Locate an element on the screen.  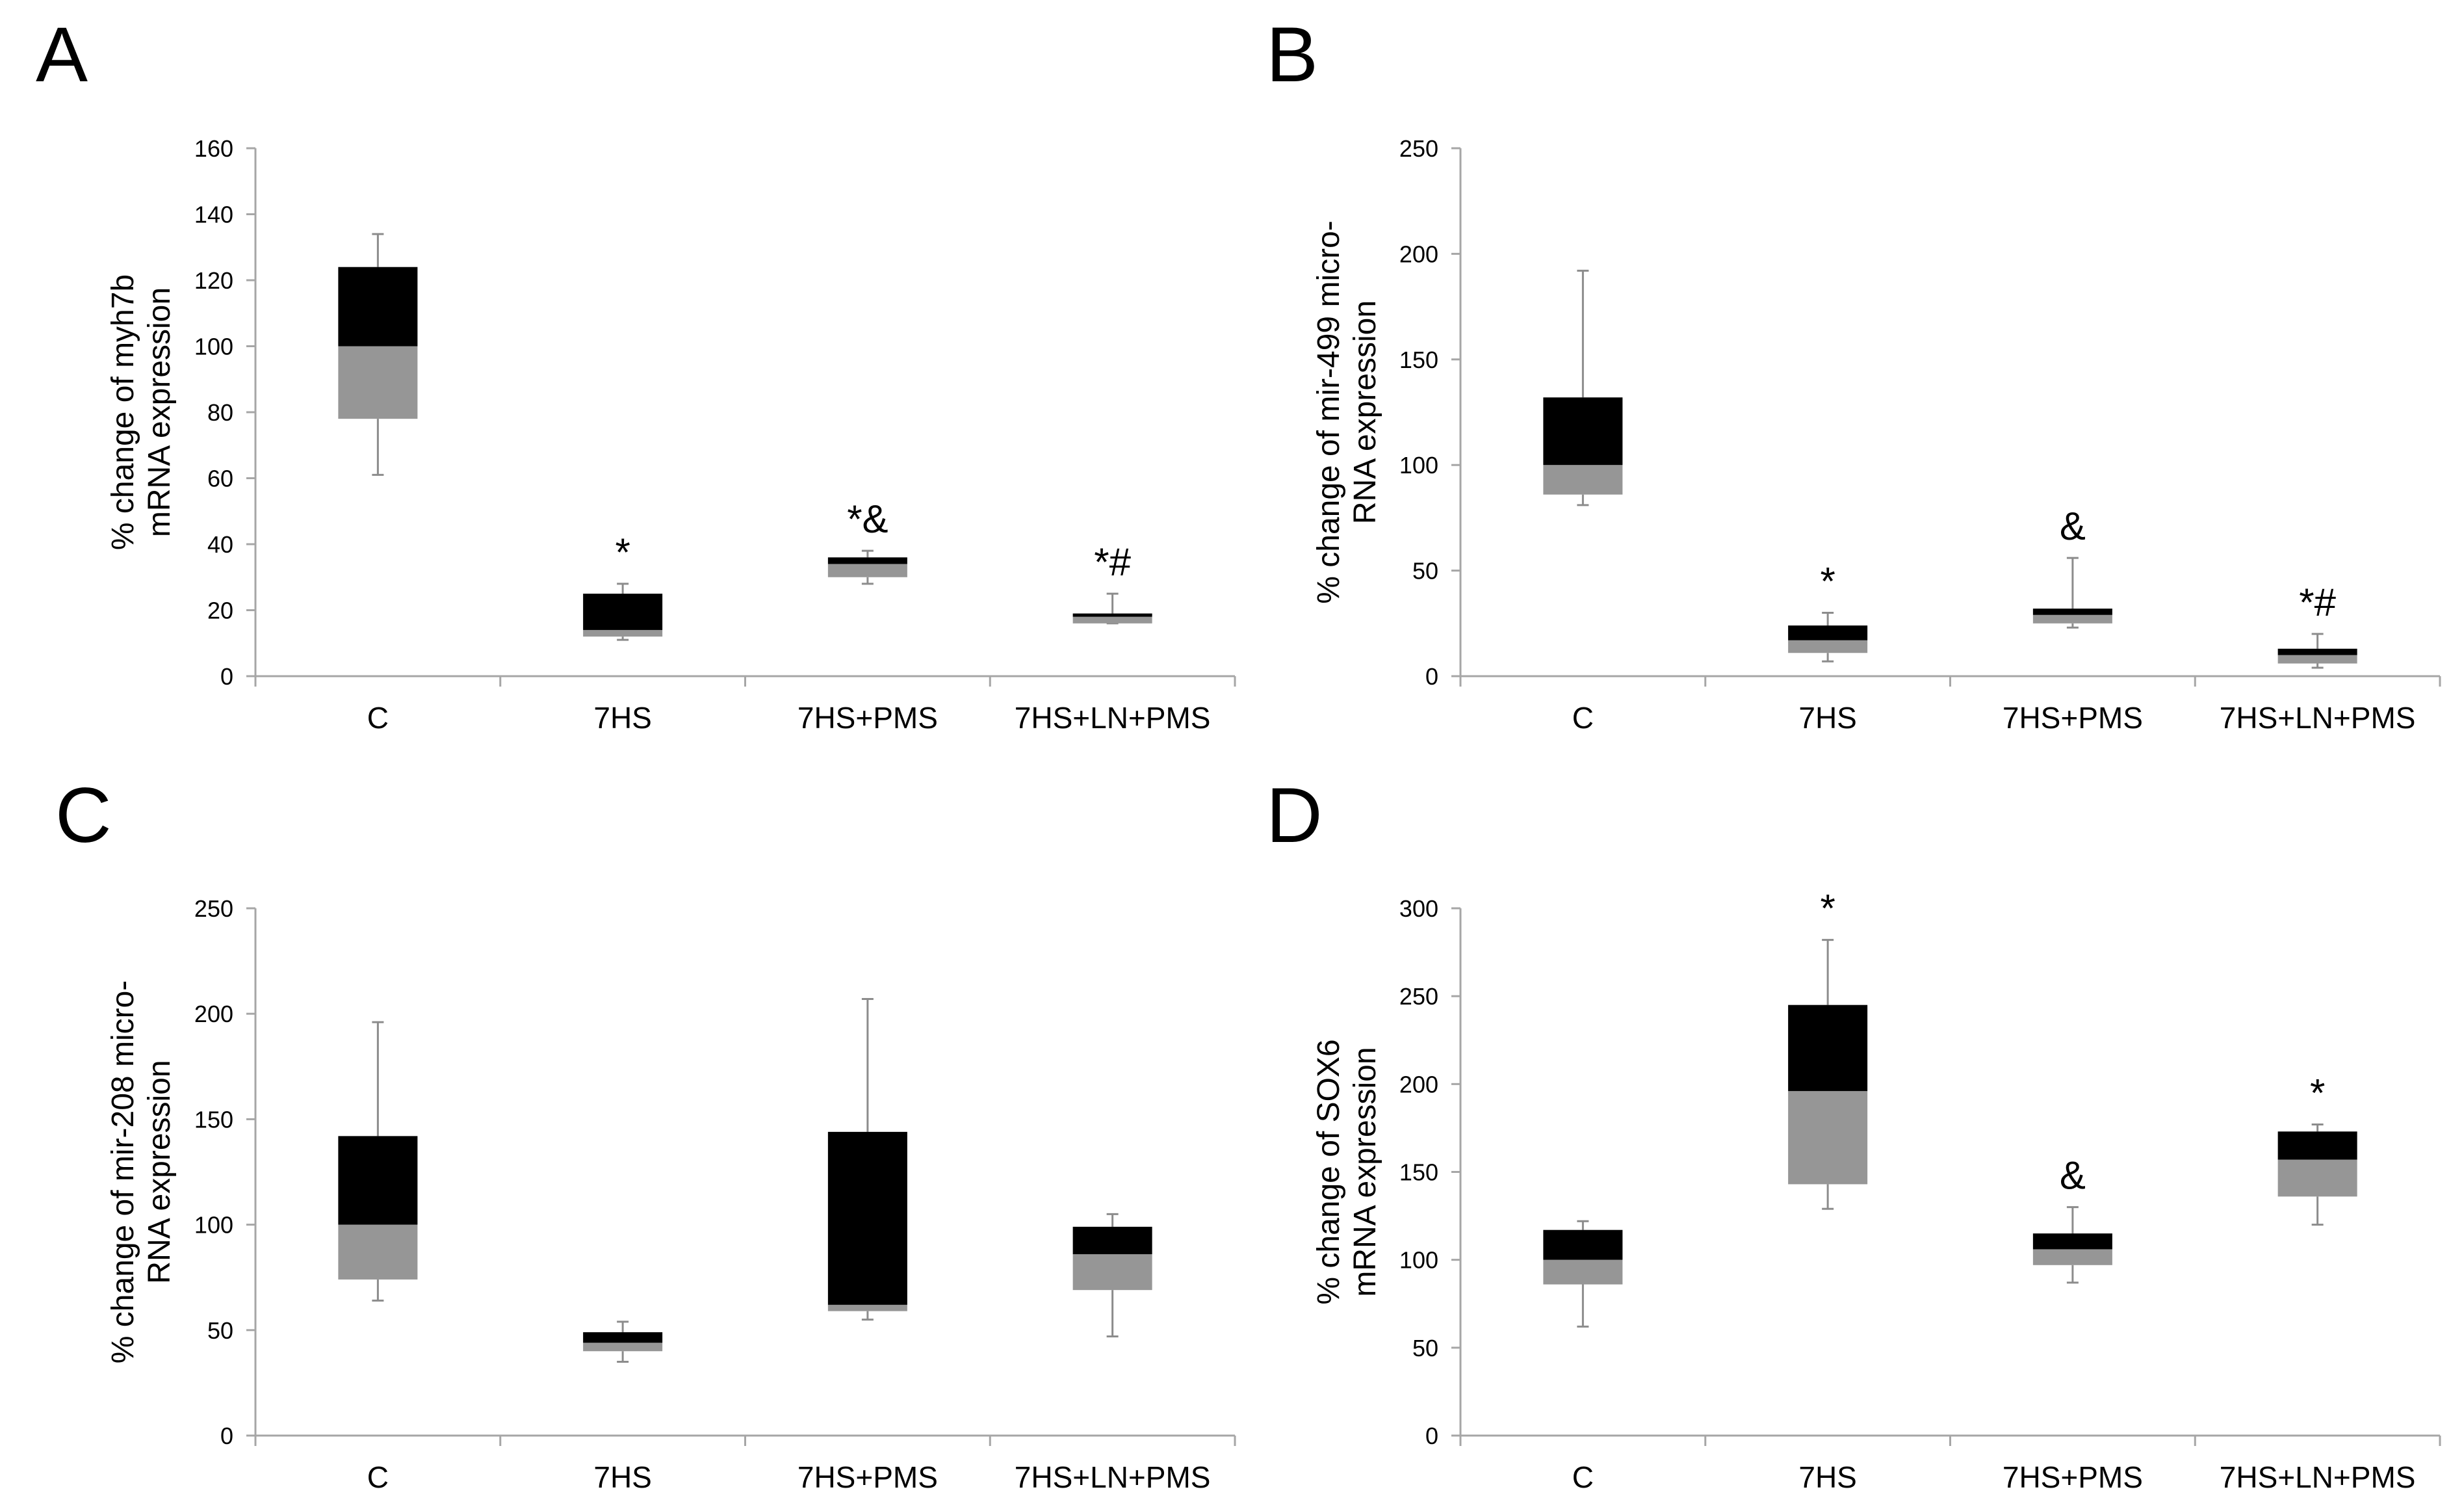
y-tick-label: 300 is located at coordinates (1418, 908).